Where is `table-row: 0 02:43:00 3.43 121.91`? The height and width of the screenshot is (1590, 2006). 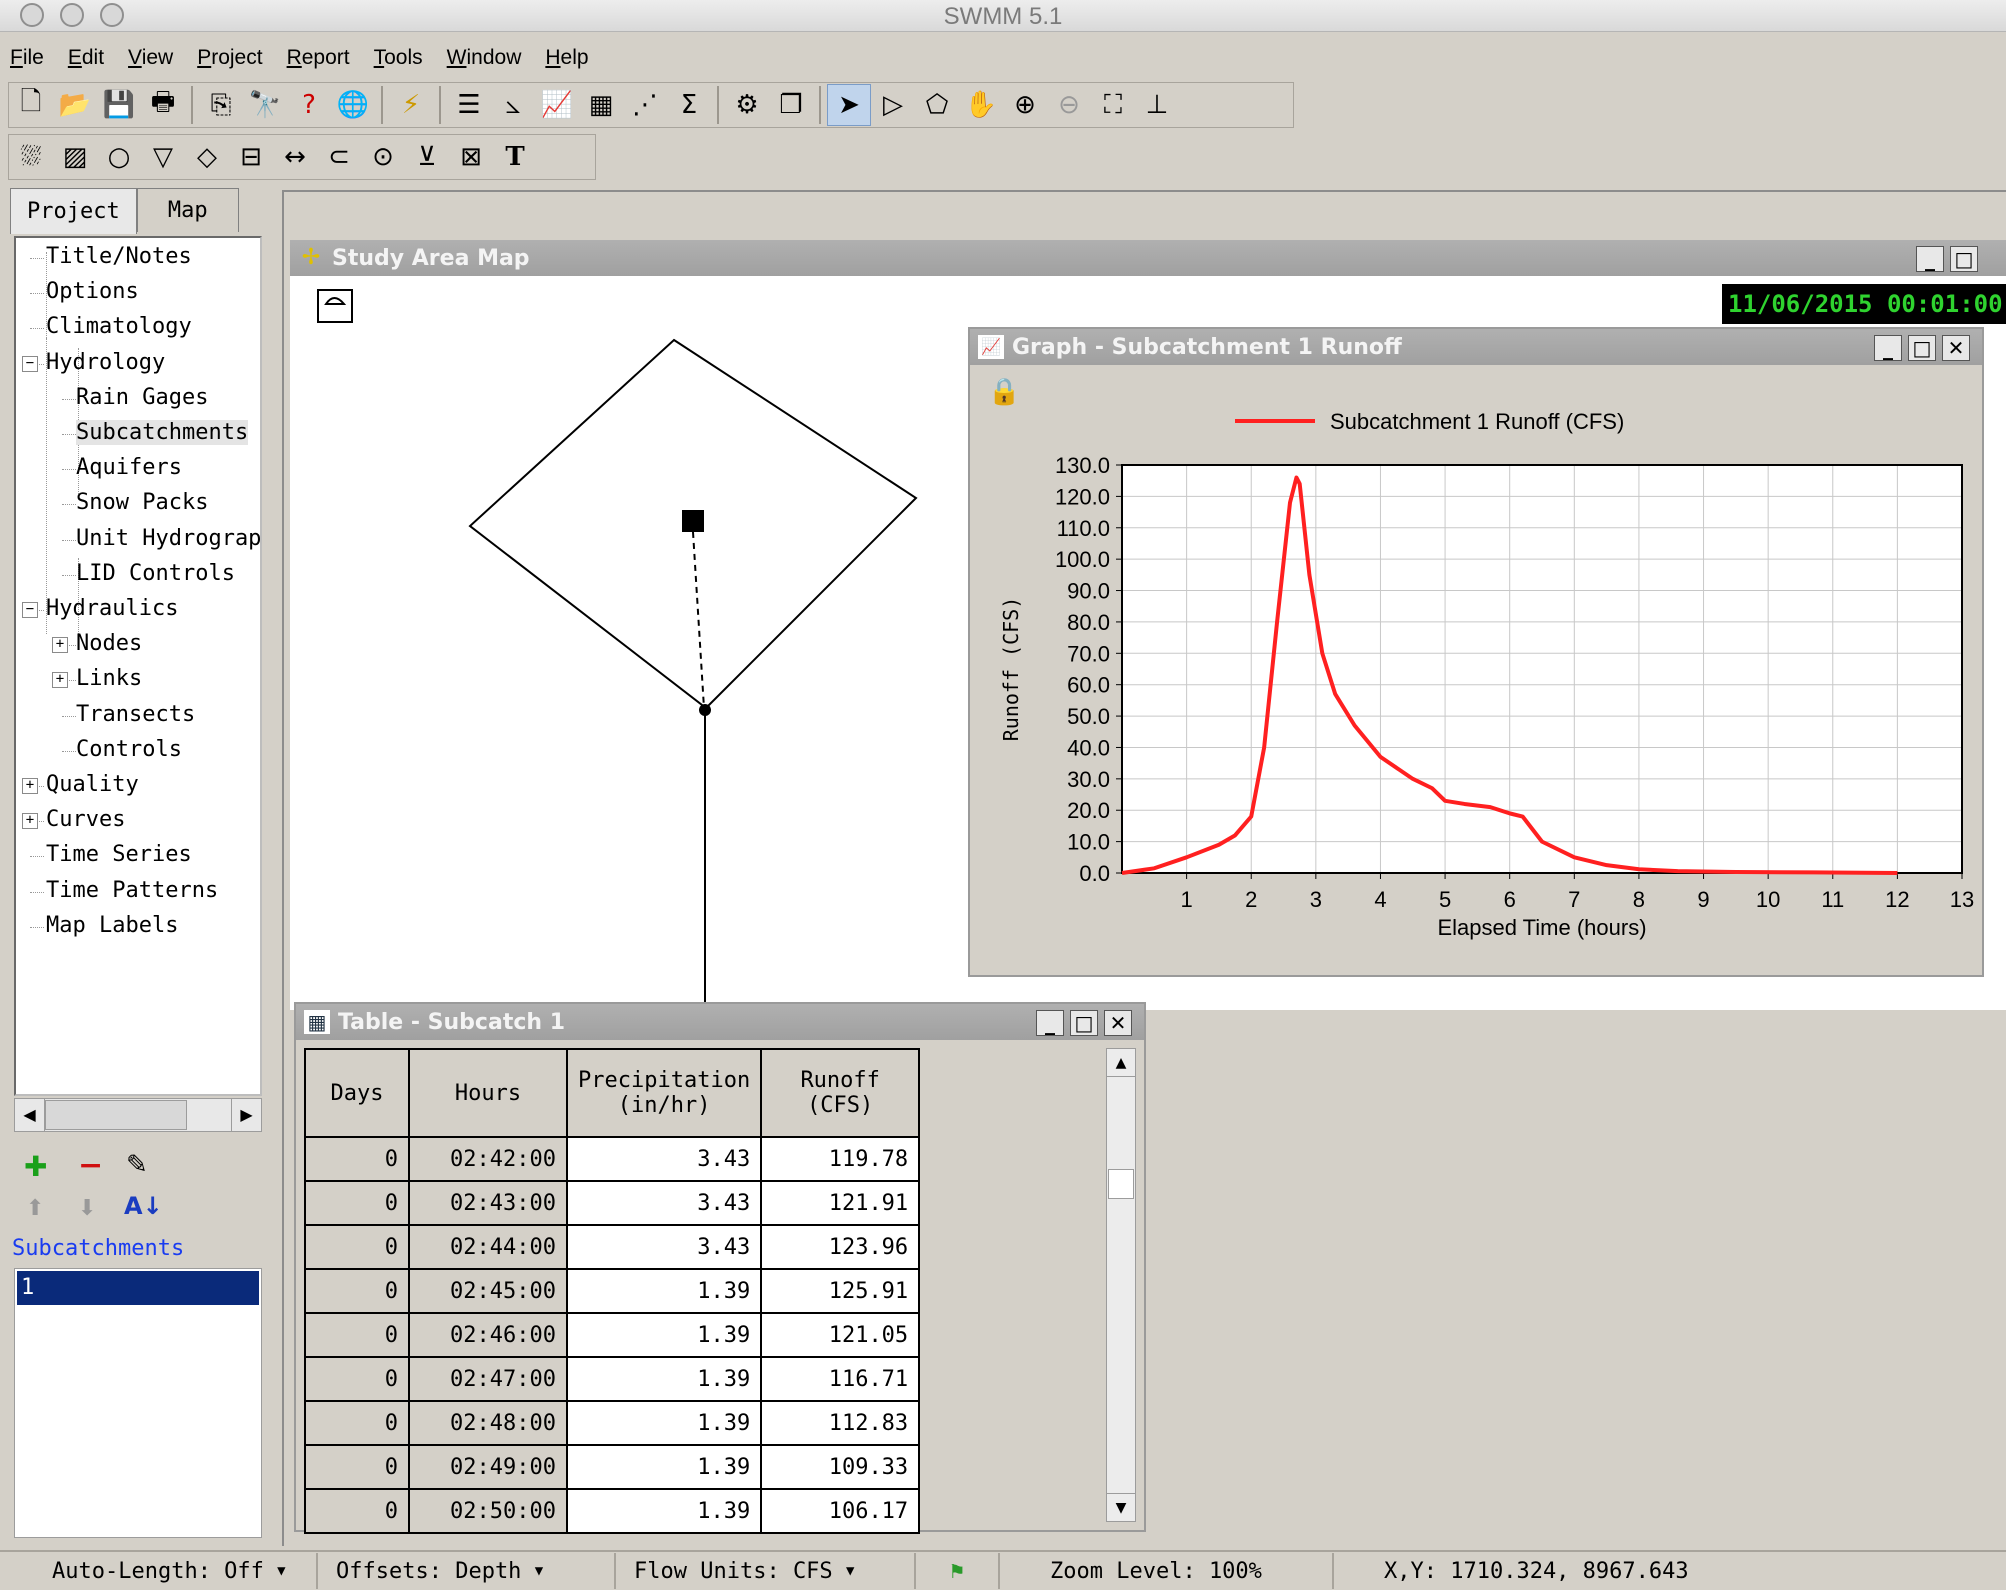 table-row: 0 02:43:00 3.43 121.91 is located at coordinates (612, 1203).